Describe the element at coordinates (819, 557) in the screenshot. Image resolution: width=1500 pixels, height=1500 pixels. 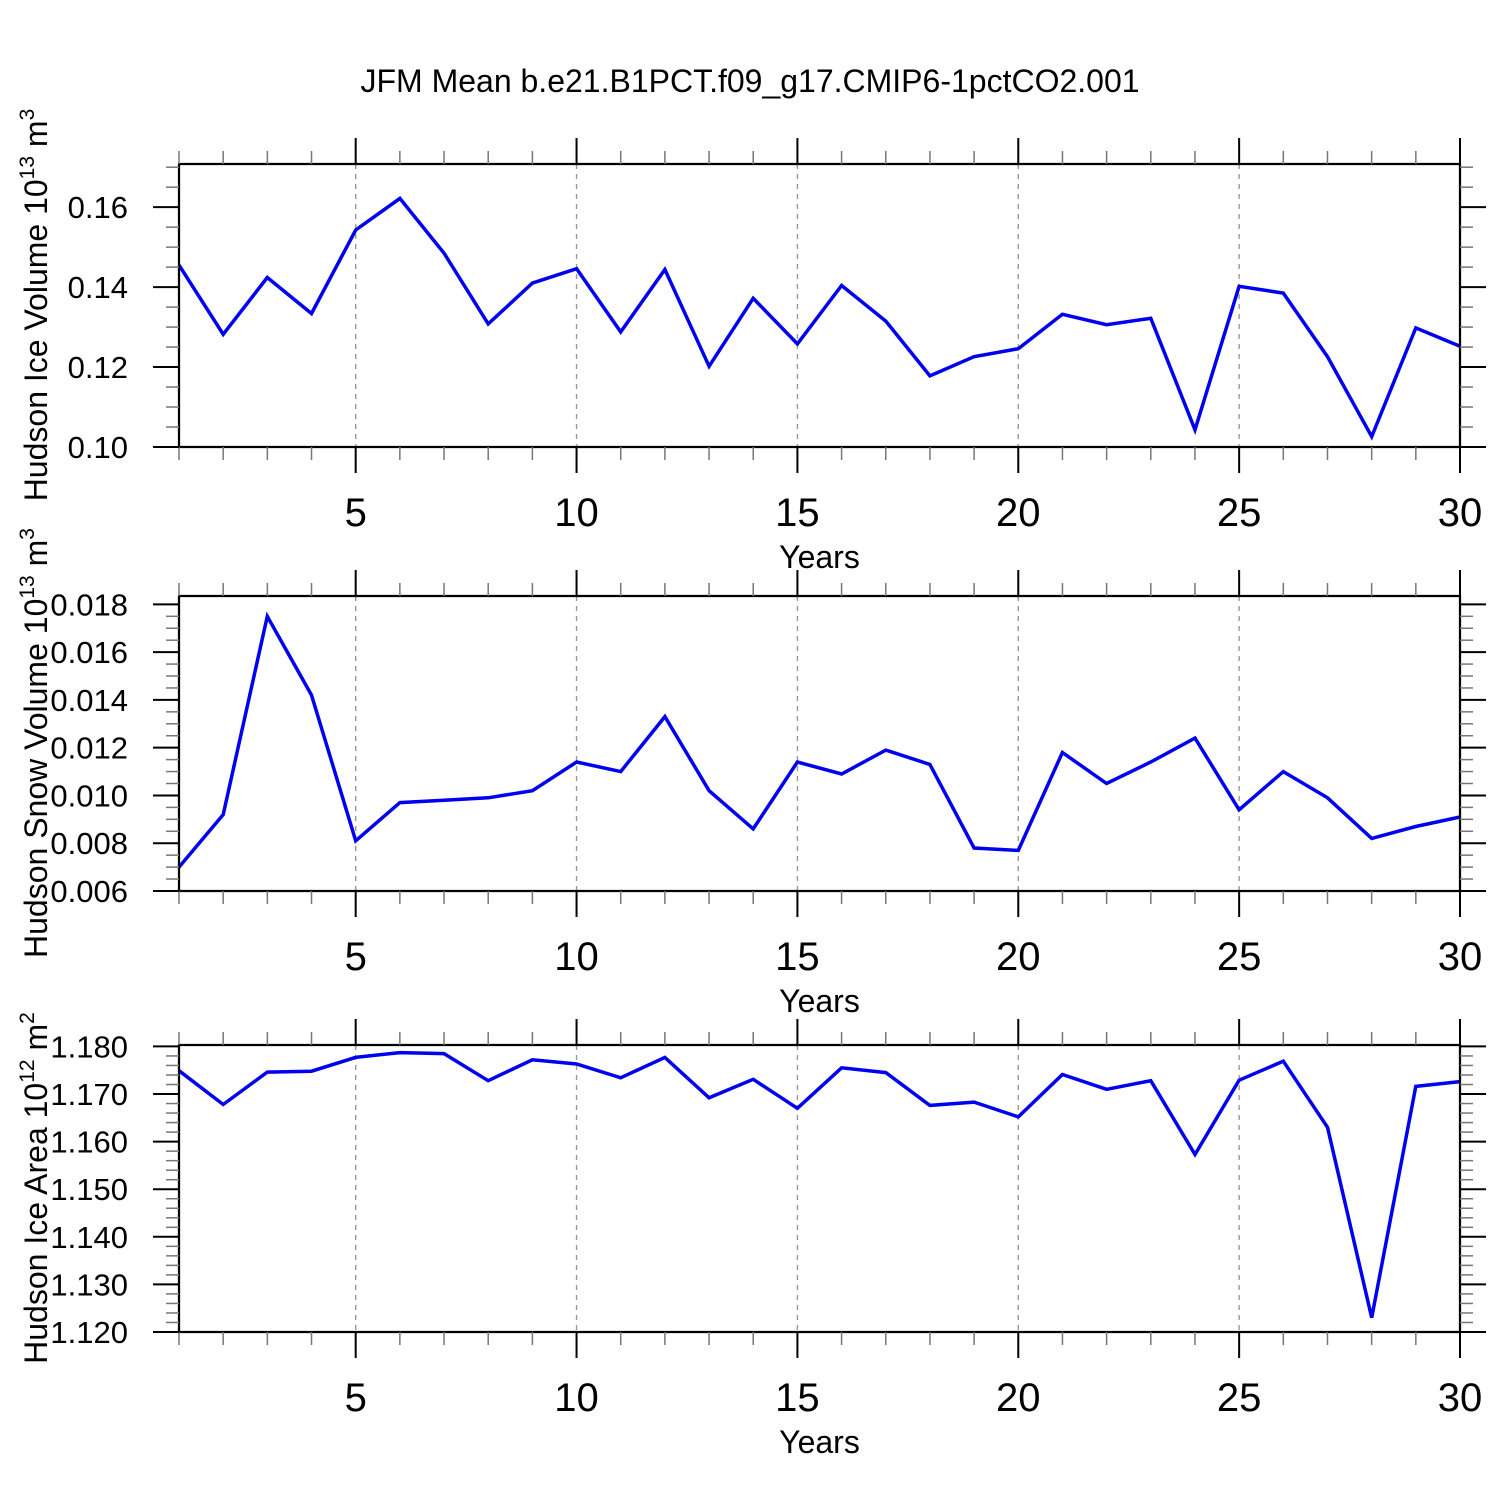
I see `x-axis-title-chart1: Years` at that location.